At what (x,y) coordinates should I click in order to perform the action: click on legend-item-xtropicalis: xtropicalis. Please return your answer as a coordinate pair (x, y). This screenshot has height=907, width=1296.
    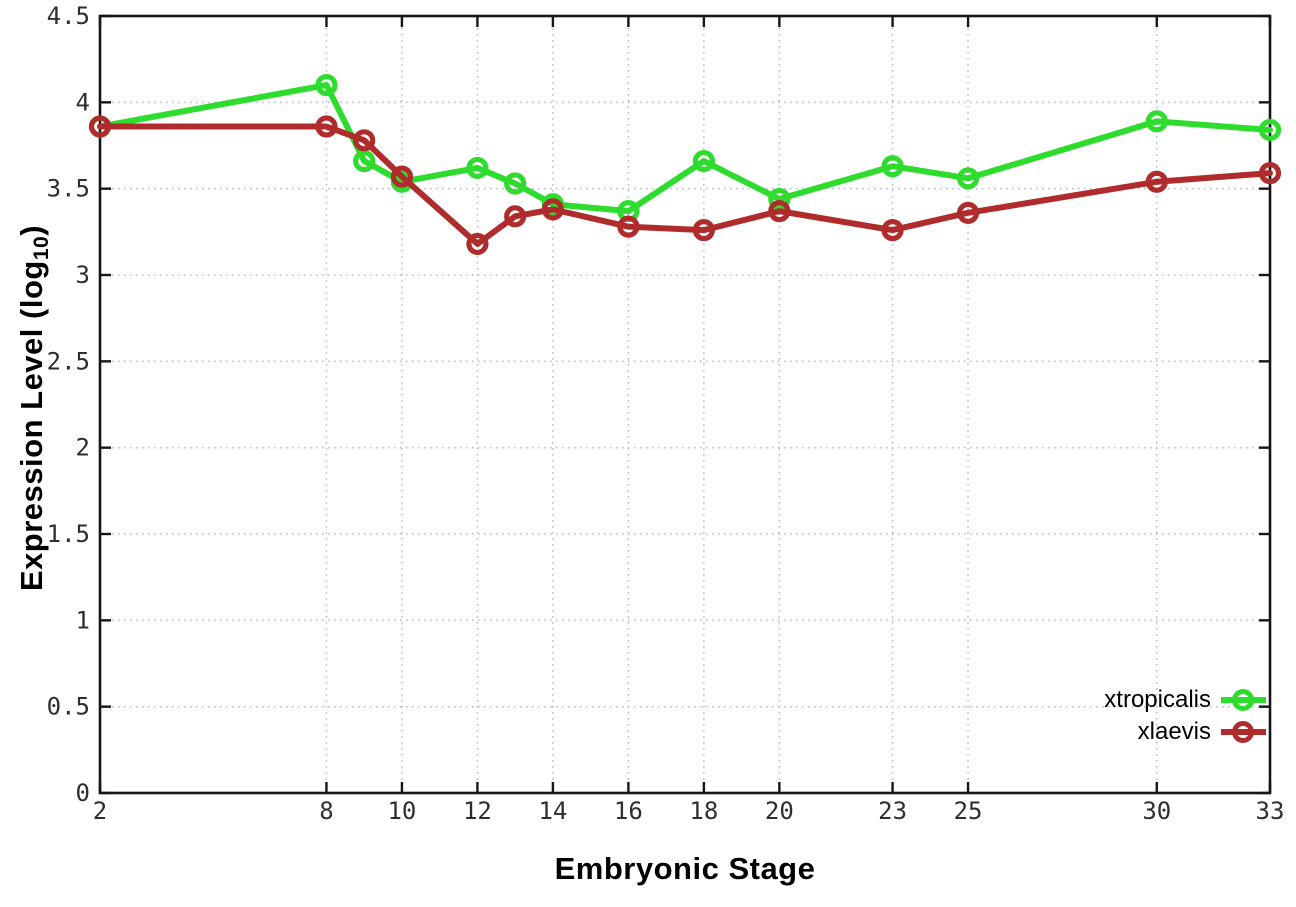
    Looking at the image, I should click on (1185, 700).